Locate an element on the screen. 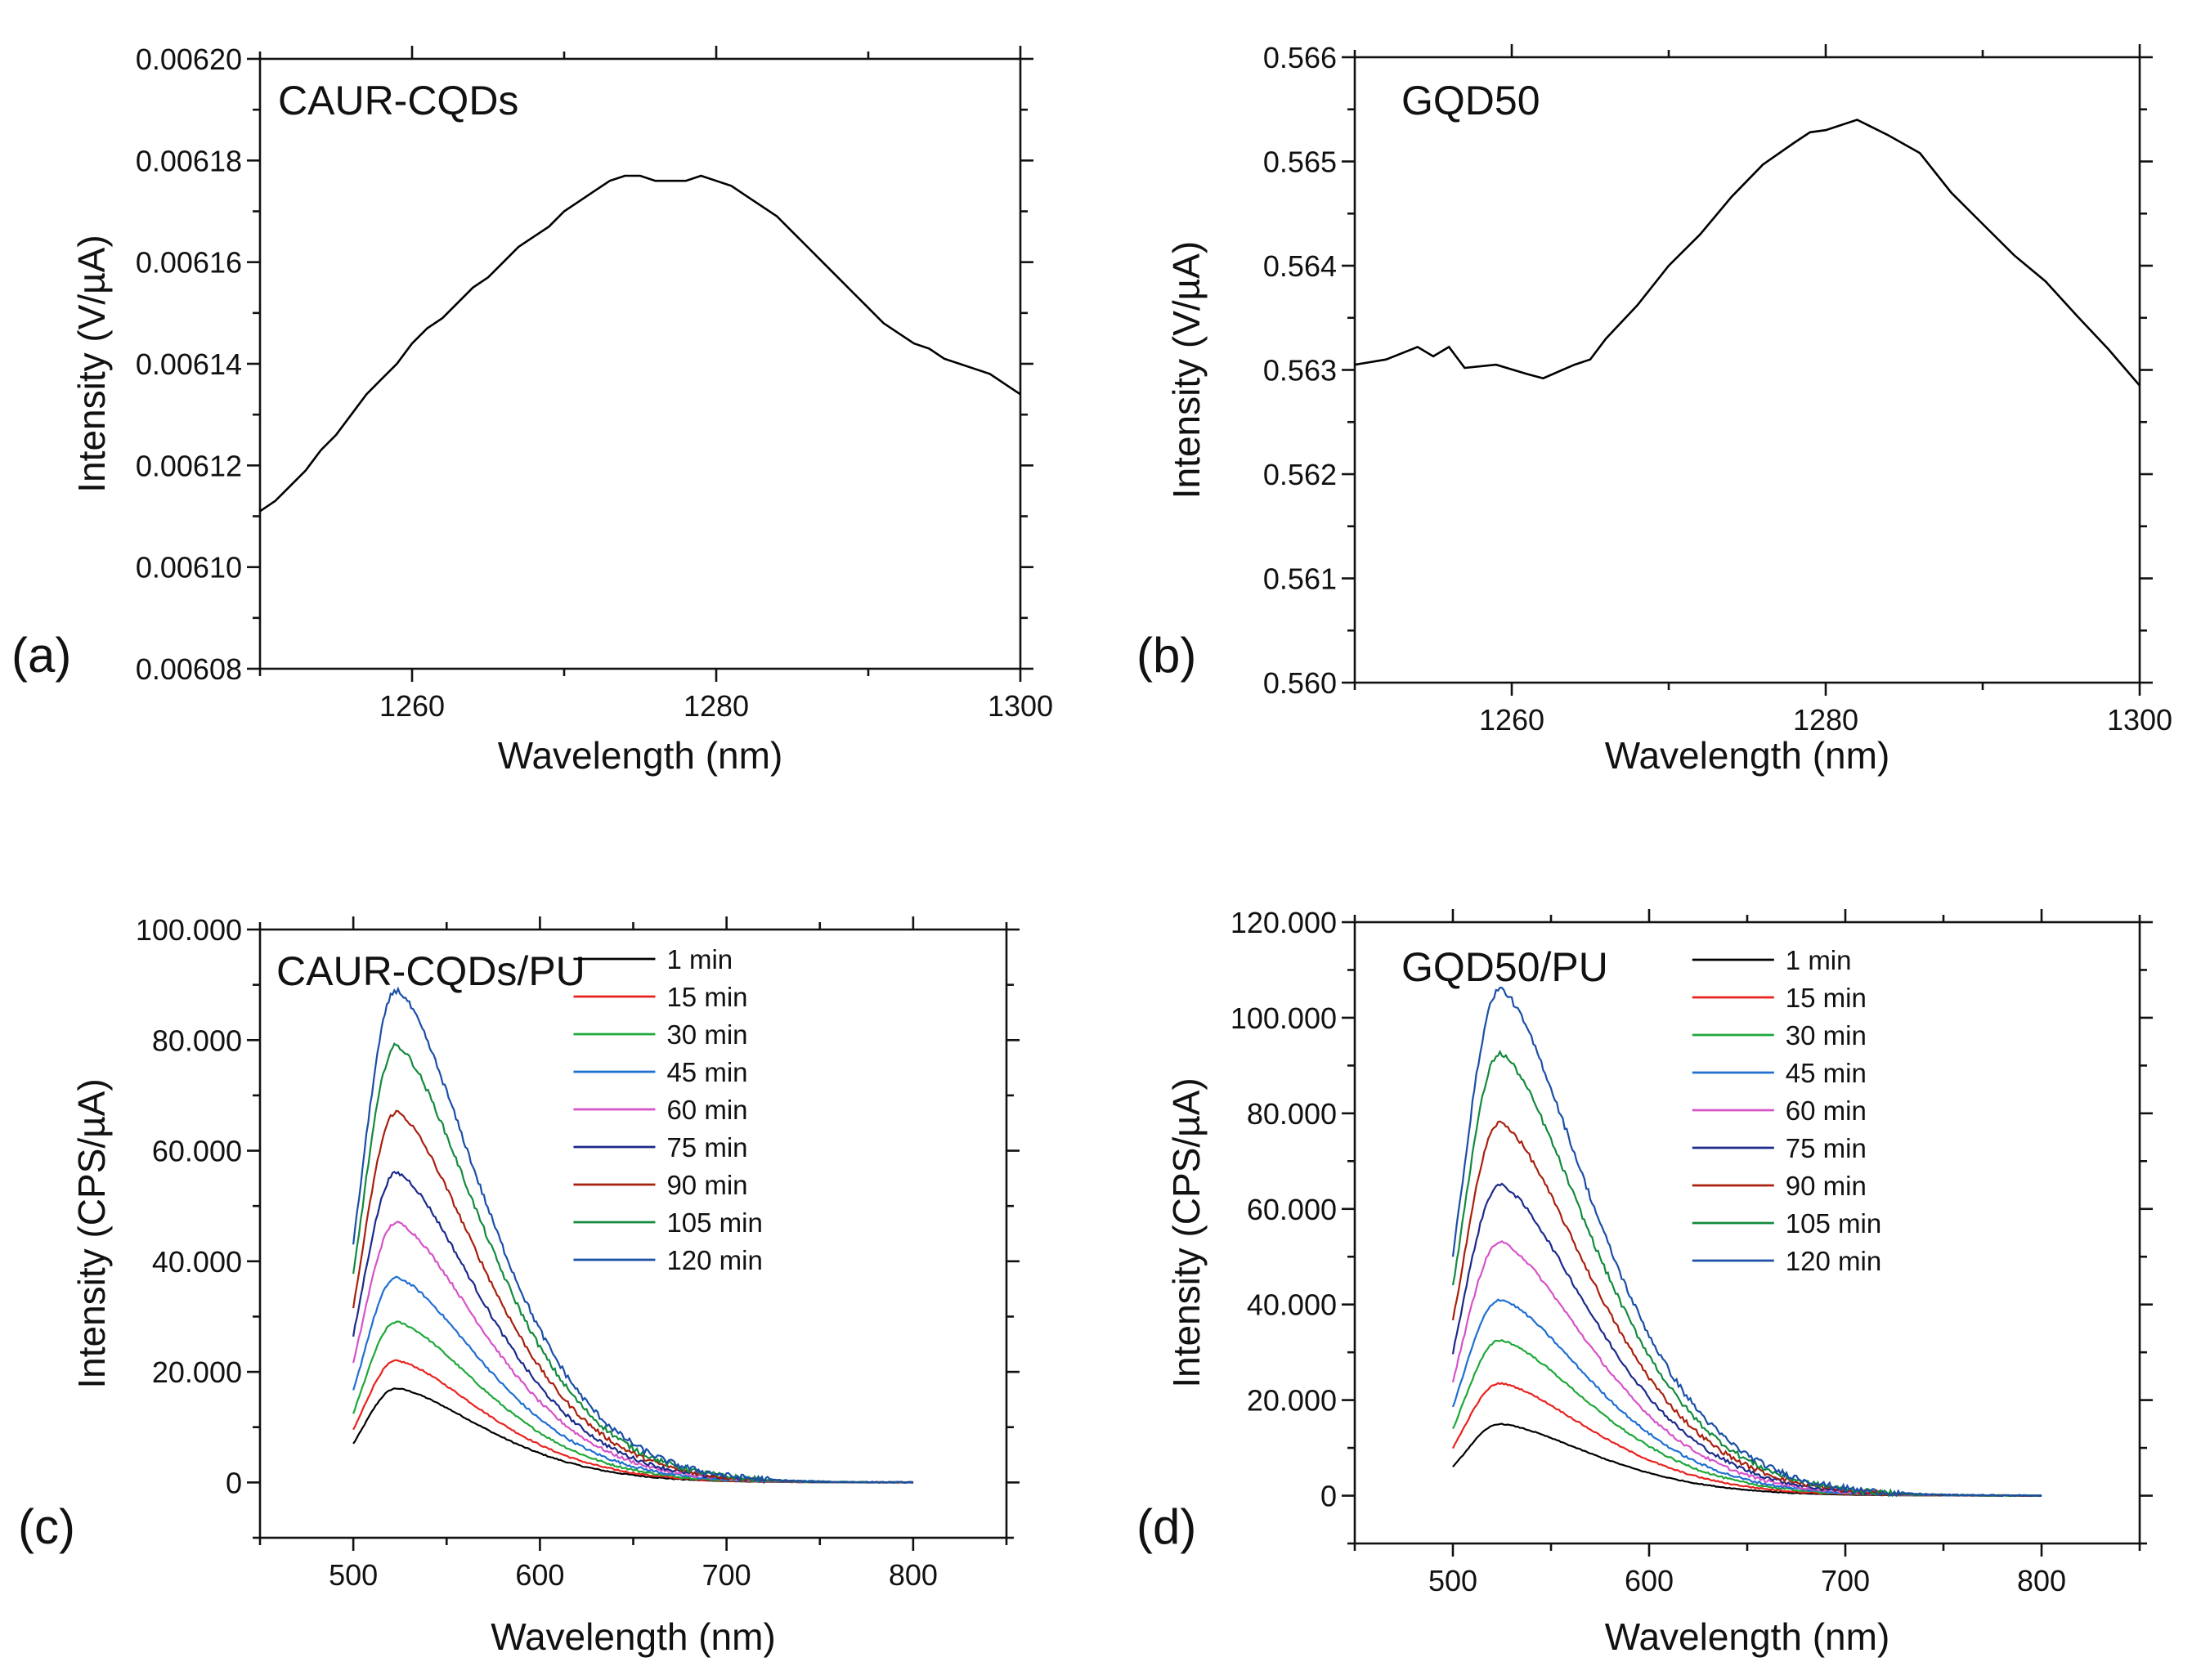  y-tick-label: 0.560 is located at coordinates (1300, 683).